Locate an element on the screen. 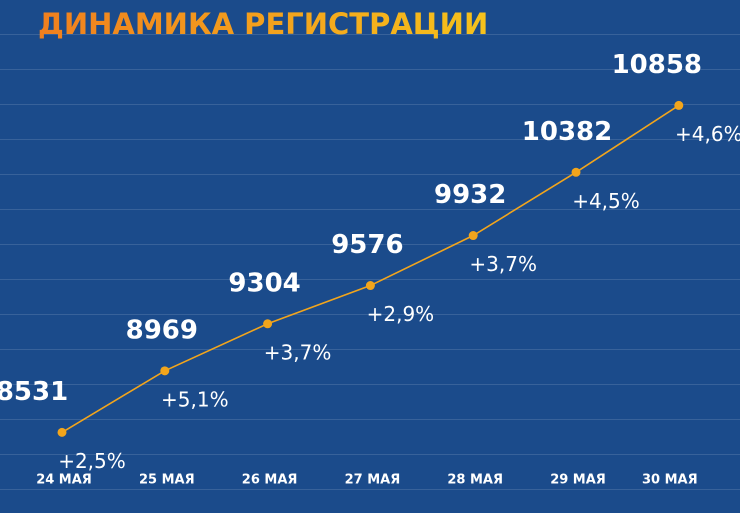  value-label: 10858 is located at coordinates (657, 65).